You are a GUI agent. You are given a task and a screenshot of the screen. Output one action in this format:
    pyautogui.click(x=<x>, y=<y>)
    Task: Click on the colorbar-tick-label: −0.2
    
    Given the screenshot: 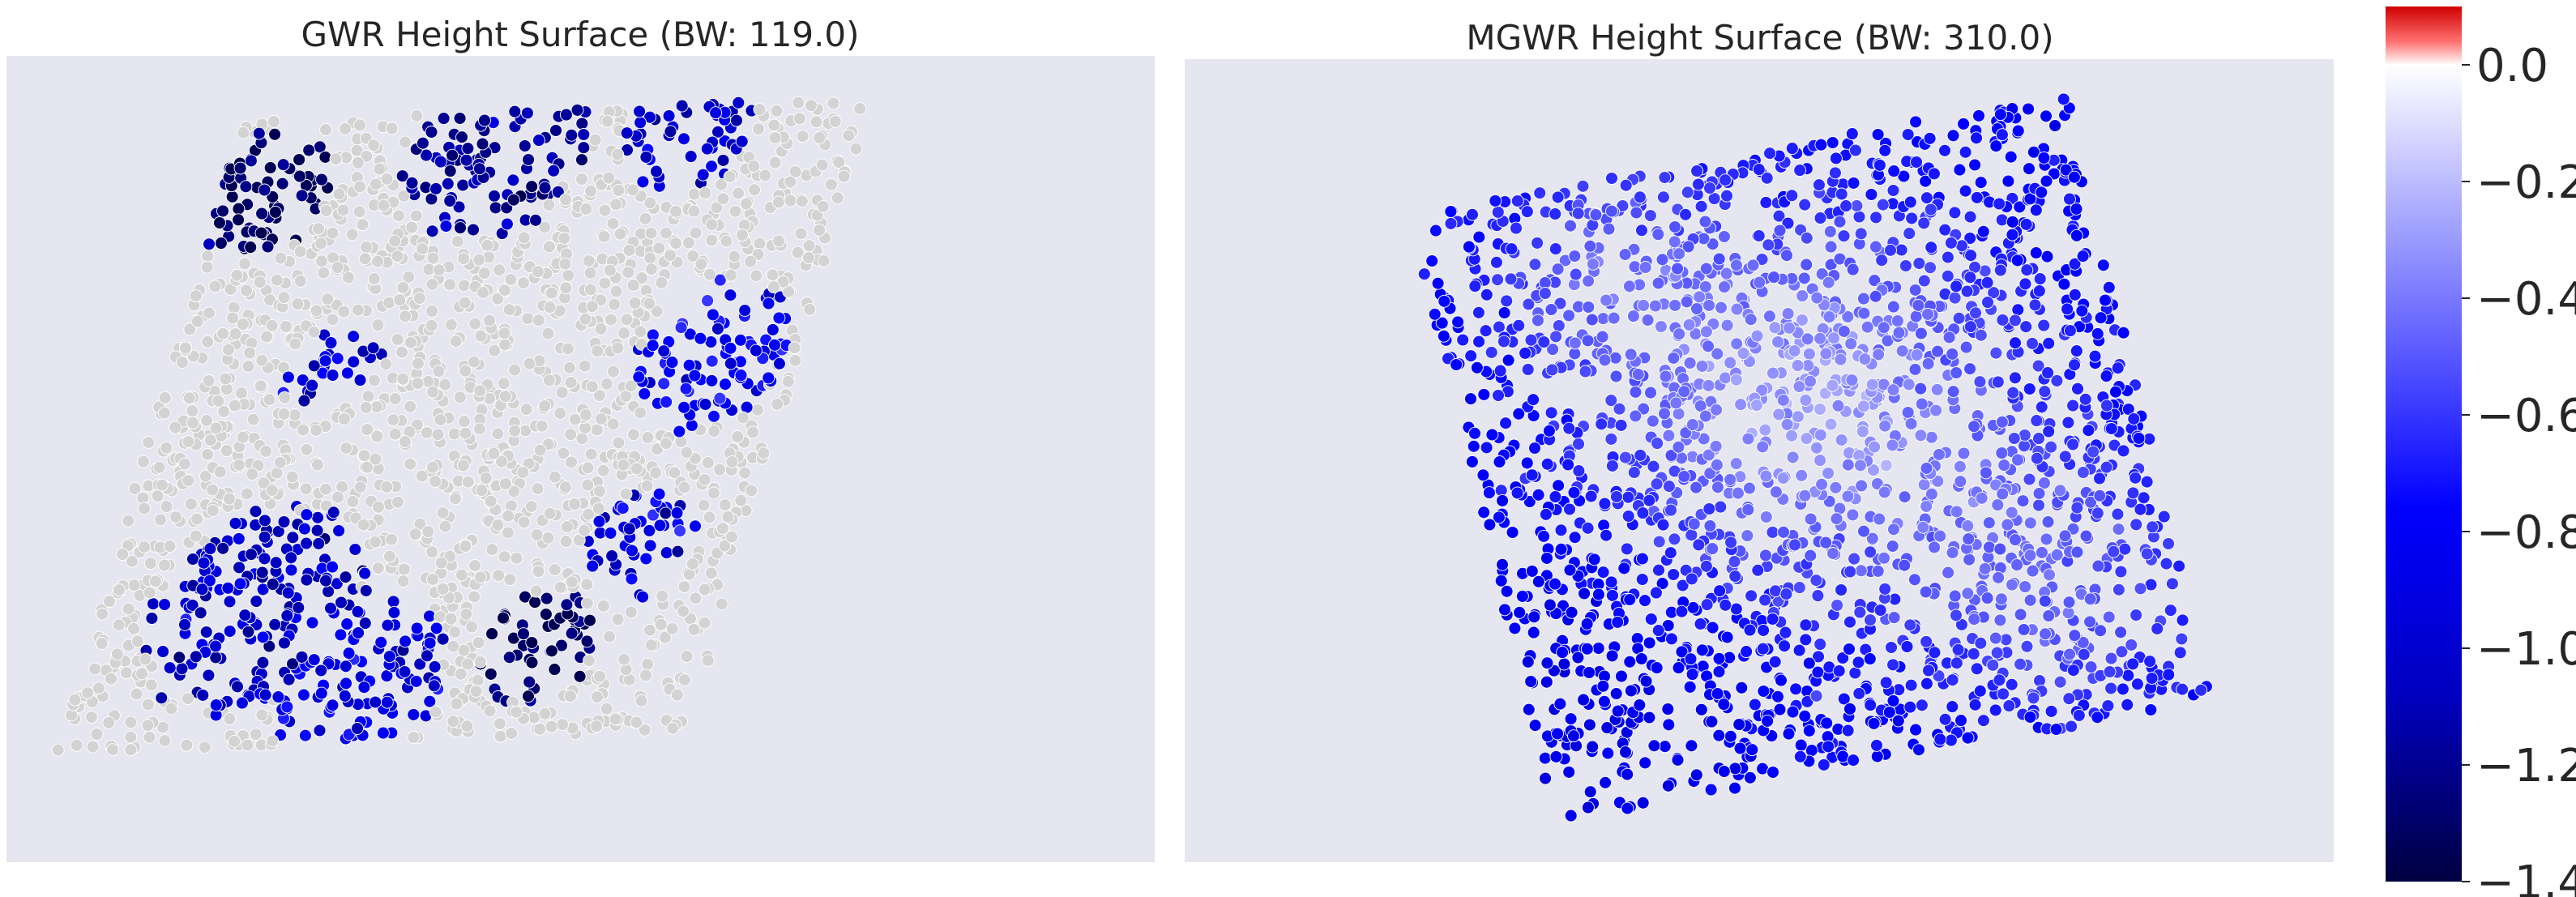 What is the action you would take?
    pyautogui.click(x=2526, y=182)
    